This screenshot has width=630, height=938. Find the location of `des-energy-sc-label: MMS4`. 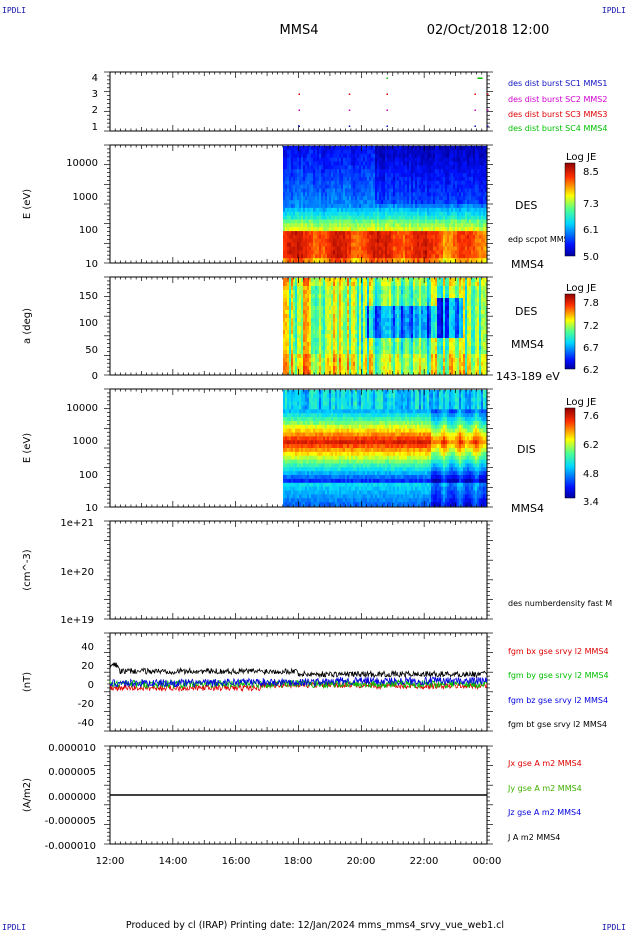

des-energy-sc-label: MMS4 is located at coordinates (527, 264).